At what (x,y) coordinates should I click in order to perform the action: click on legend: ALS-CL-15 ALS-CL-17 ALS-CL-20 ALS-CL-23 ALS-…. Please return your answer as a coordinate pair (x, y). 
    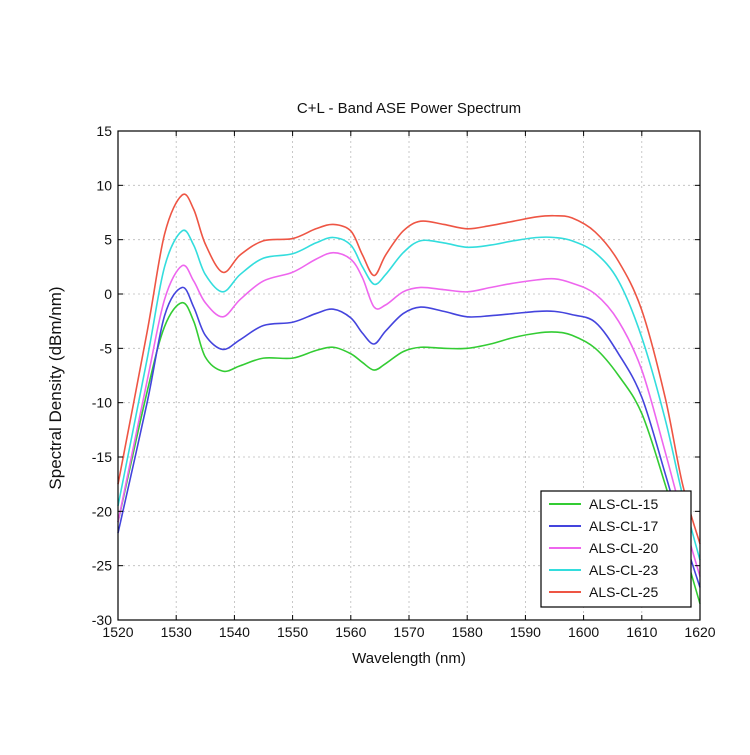
    Looking at the image, I should click on (616, 549).